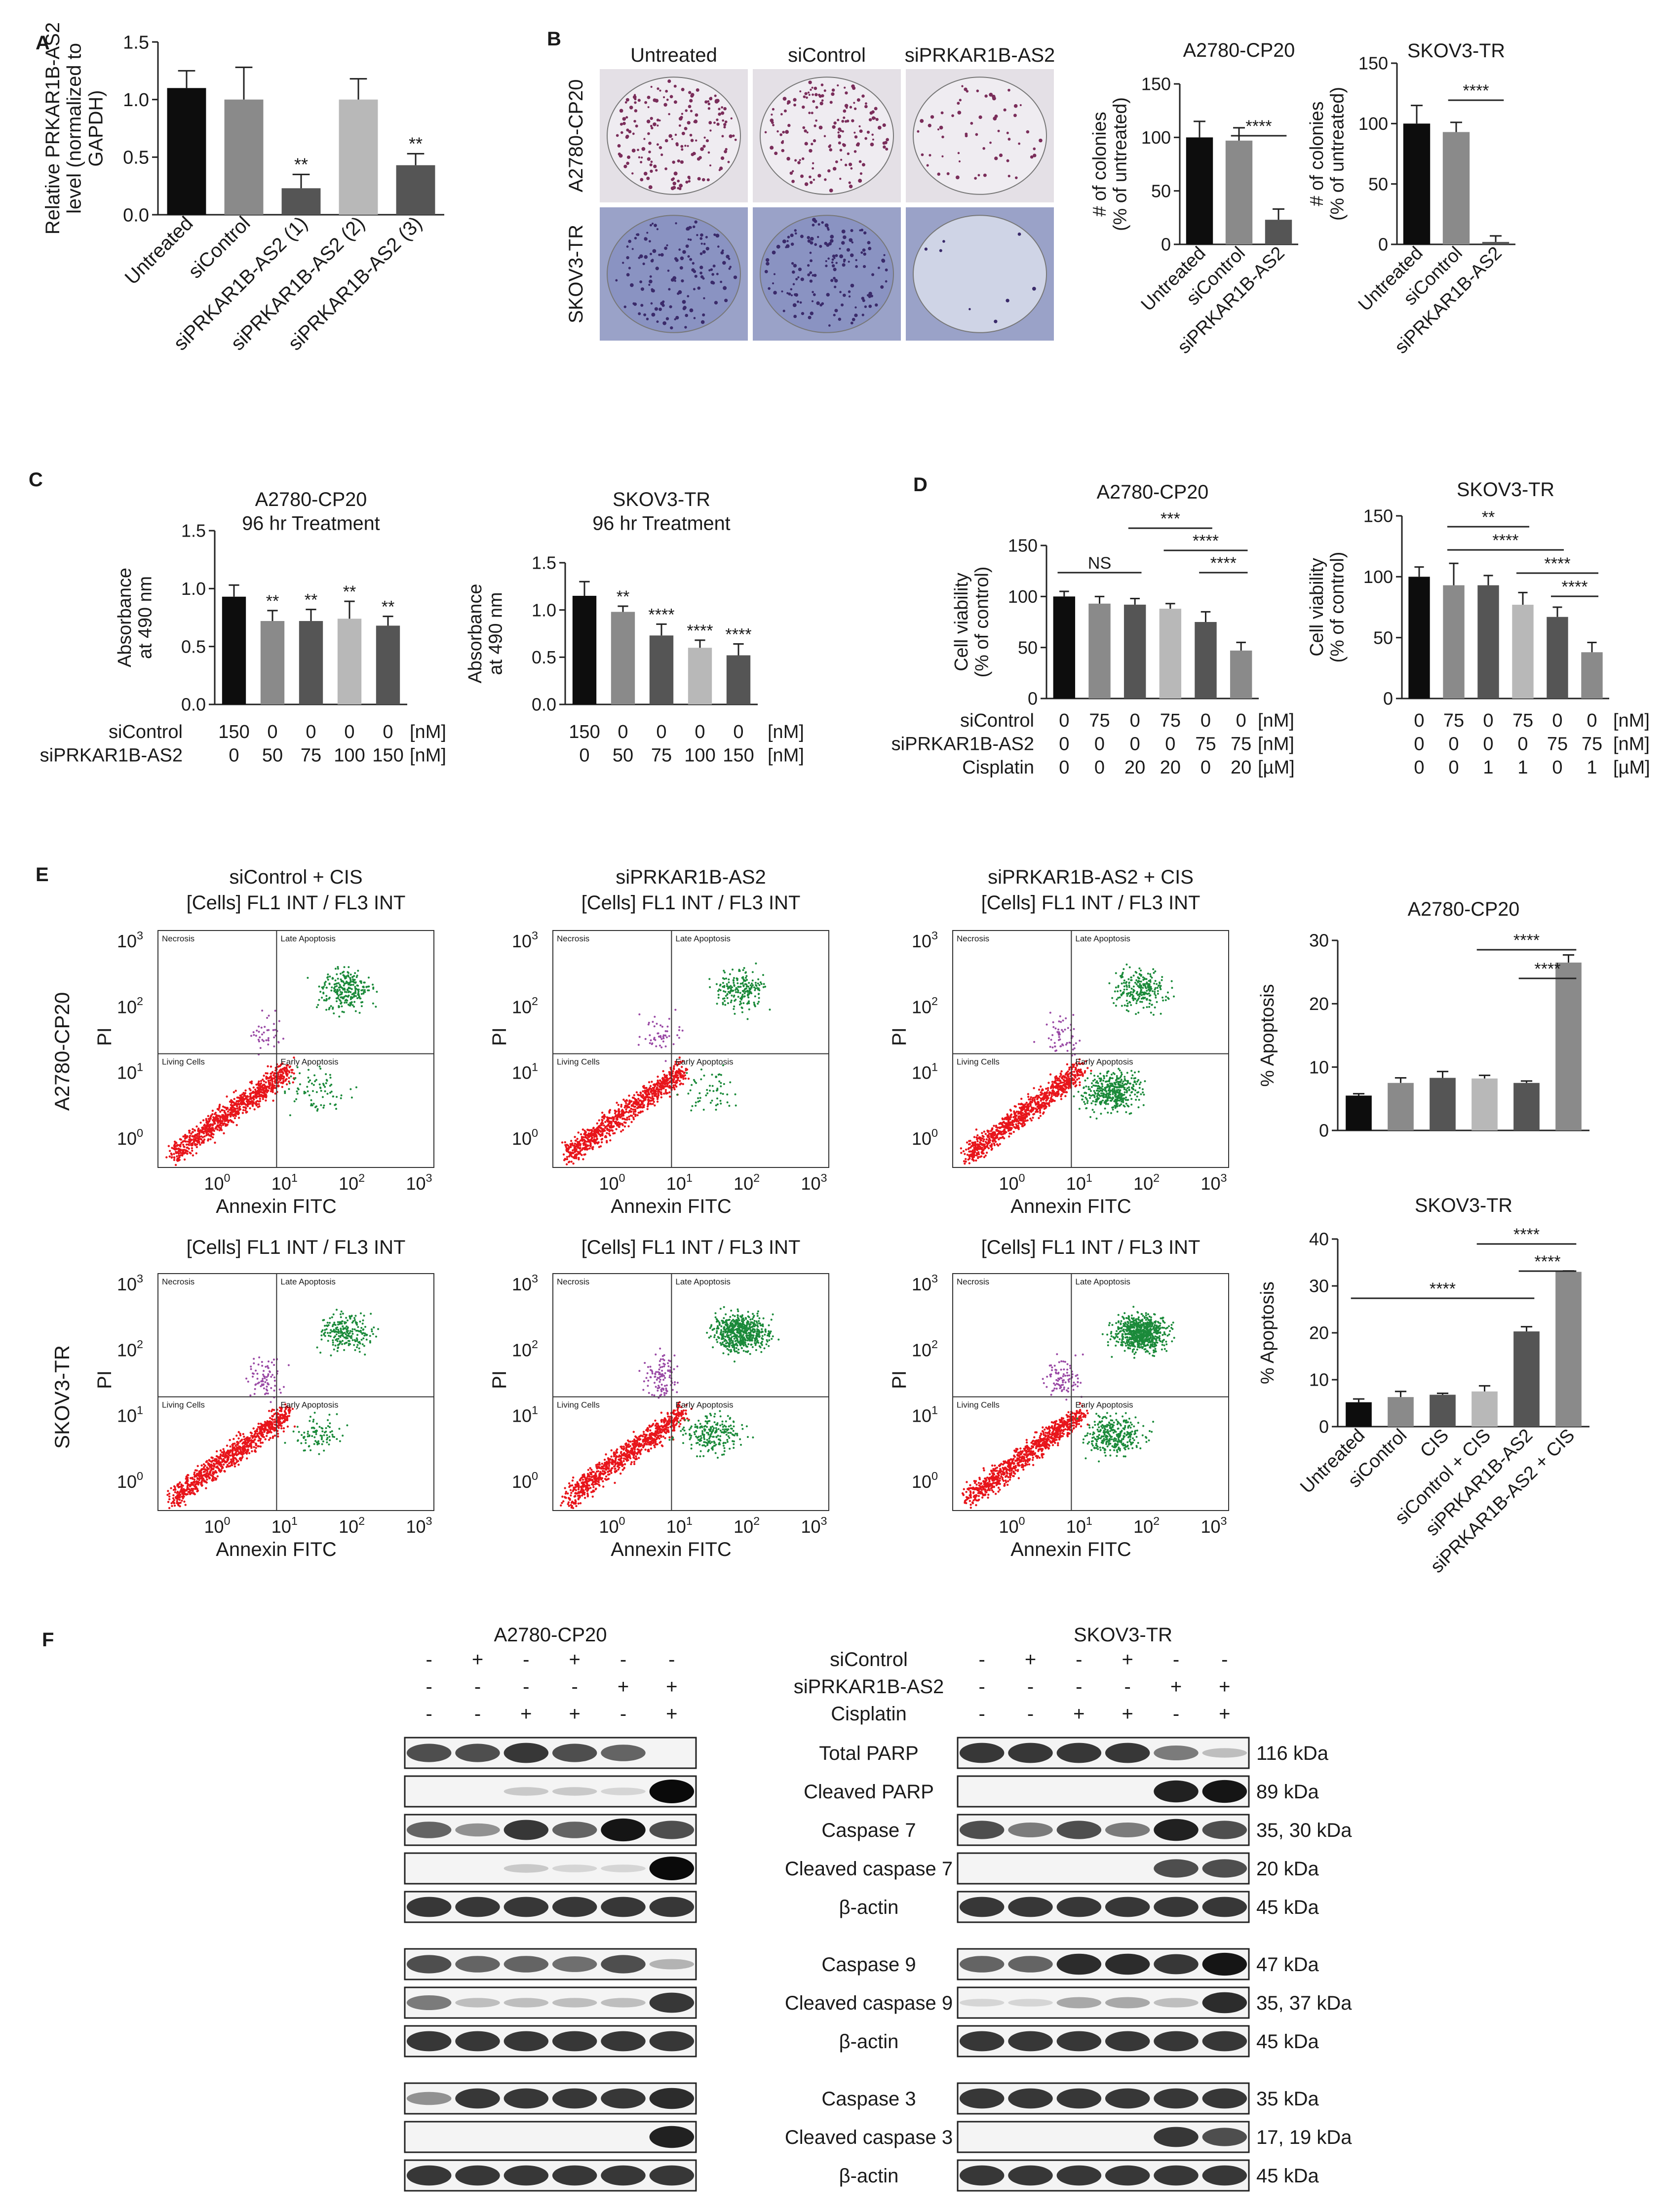 The image size is (1665, 2212). I want to click on quadrant-label: Necrosis, so click(573, 939).